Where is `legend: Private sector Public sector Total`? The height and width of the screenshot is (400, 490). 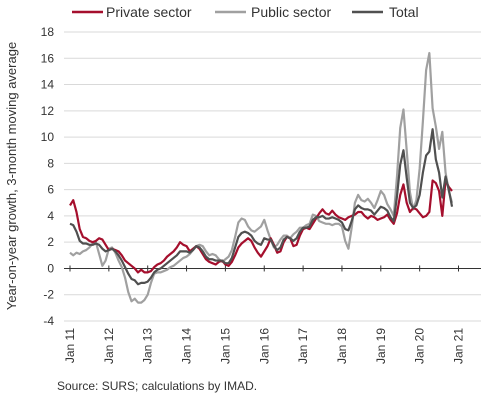
legend: Private sector Public sector Total is located at coordinates (245, 12).